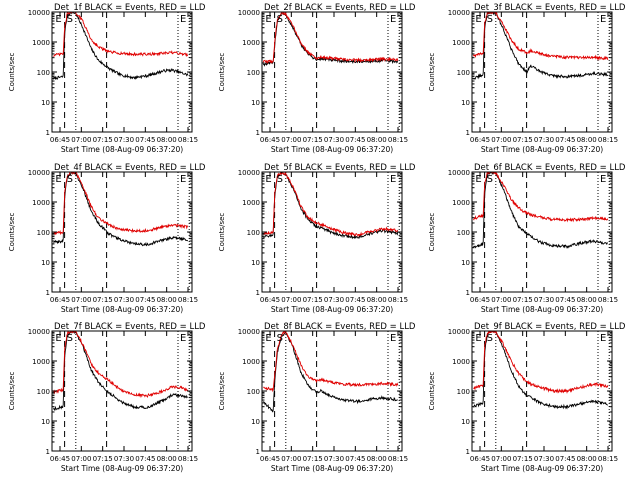 Image resolution: width=640 pixels, height=480 pixels. Describe the element at coordinates (130, 168) in the screenshot. I see `plot-title: Det_4f BLACK = Events, RED = LLD` at that location.